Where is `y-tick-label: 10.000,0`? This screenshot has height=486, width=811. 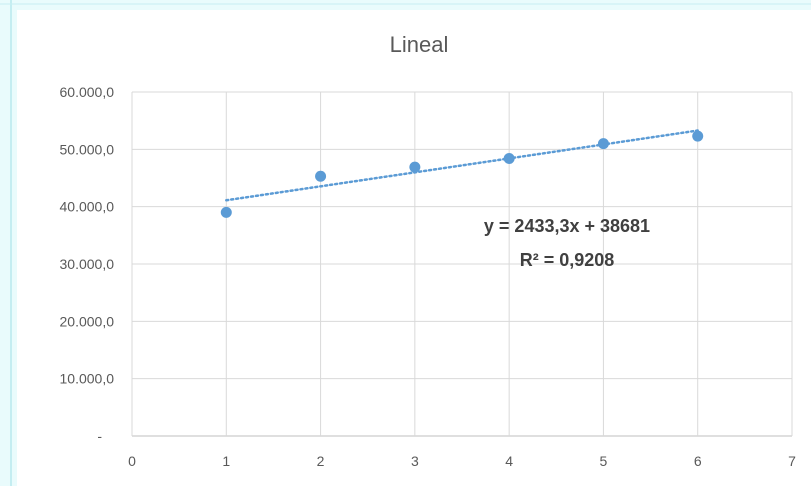
y-tick-label: 10.000,0 is located at coordinates (87, 379).